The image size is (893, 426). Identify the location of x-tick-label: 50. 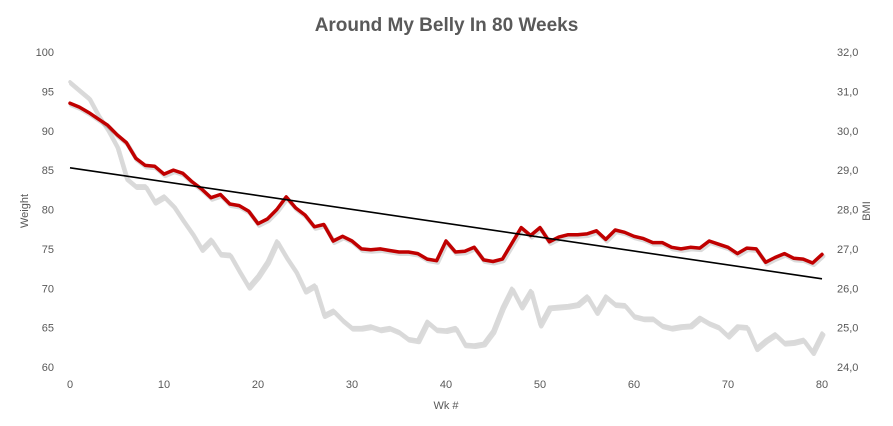
(540, 385).